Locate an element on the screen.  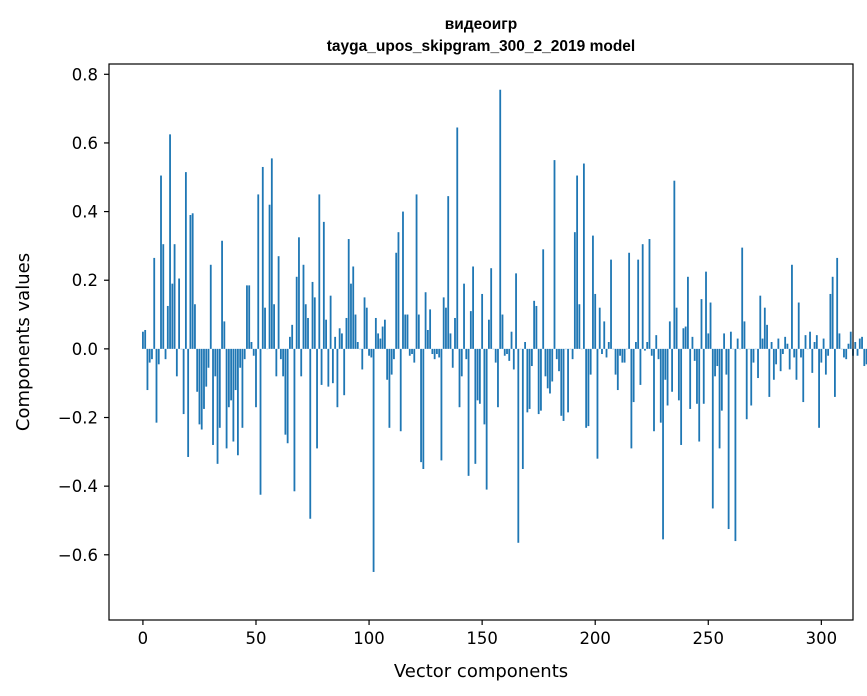
x-tick-label: 150 is located at coordinates (482, 638).